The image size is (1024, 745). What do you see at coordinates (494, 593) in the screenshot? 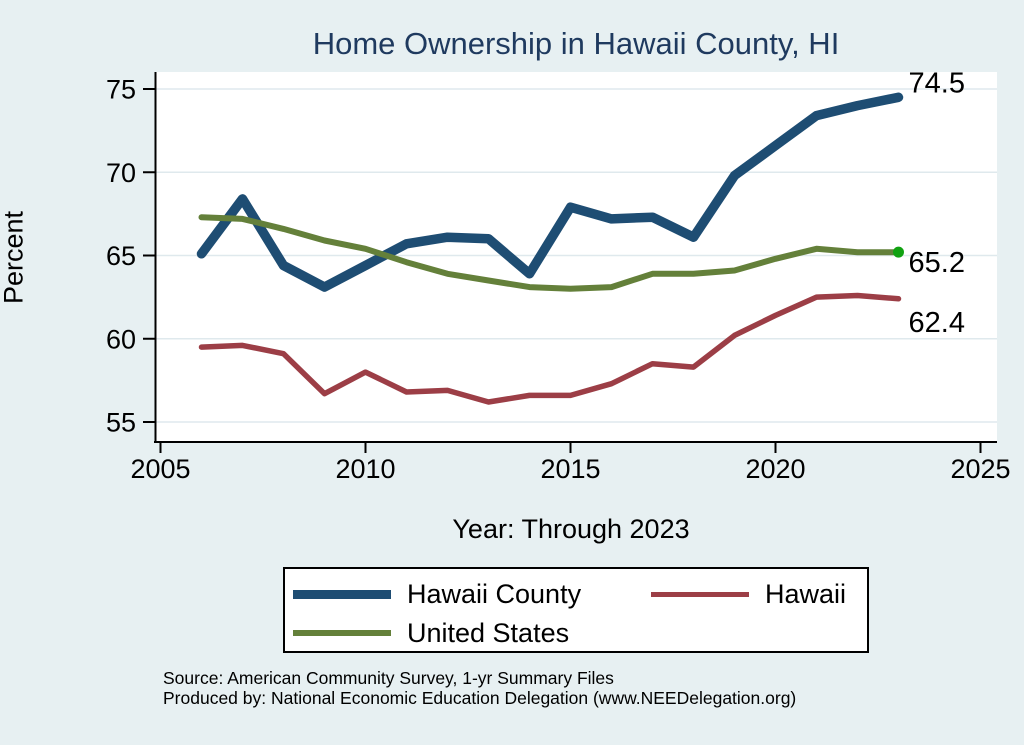
I see `legend-label-hawaii-county: Hawaii County` at bounding box center [494, 593].